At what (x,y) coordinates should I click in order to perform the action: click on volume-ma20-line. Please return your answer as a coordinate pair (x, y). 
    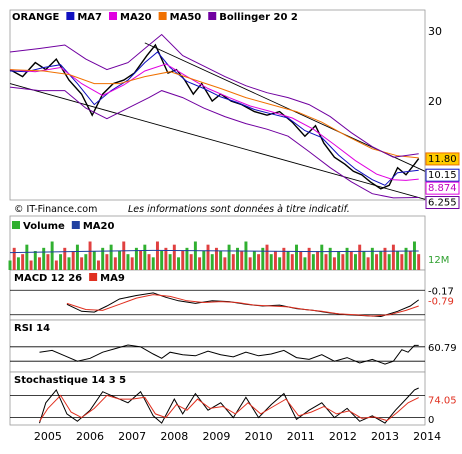
    Looking at the image, I should click on (214, 251).